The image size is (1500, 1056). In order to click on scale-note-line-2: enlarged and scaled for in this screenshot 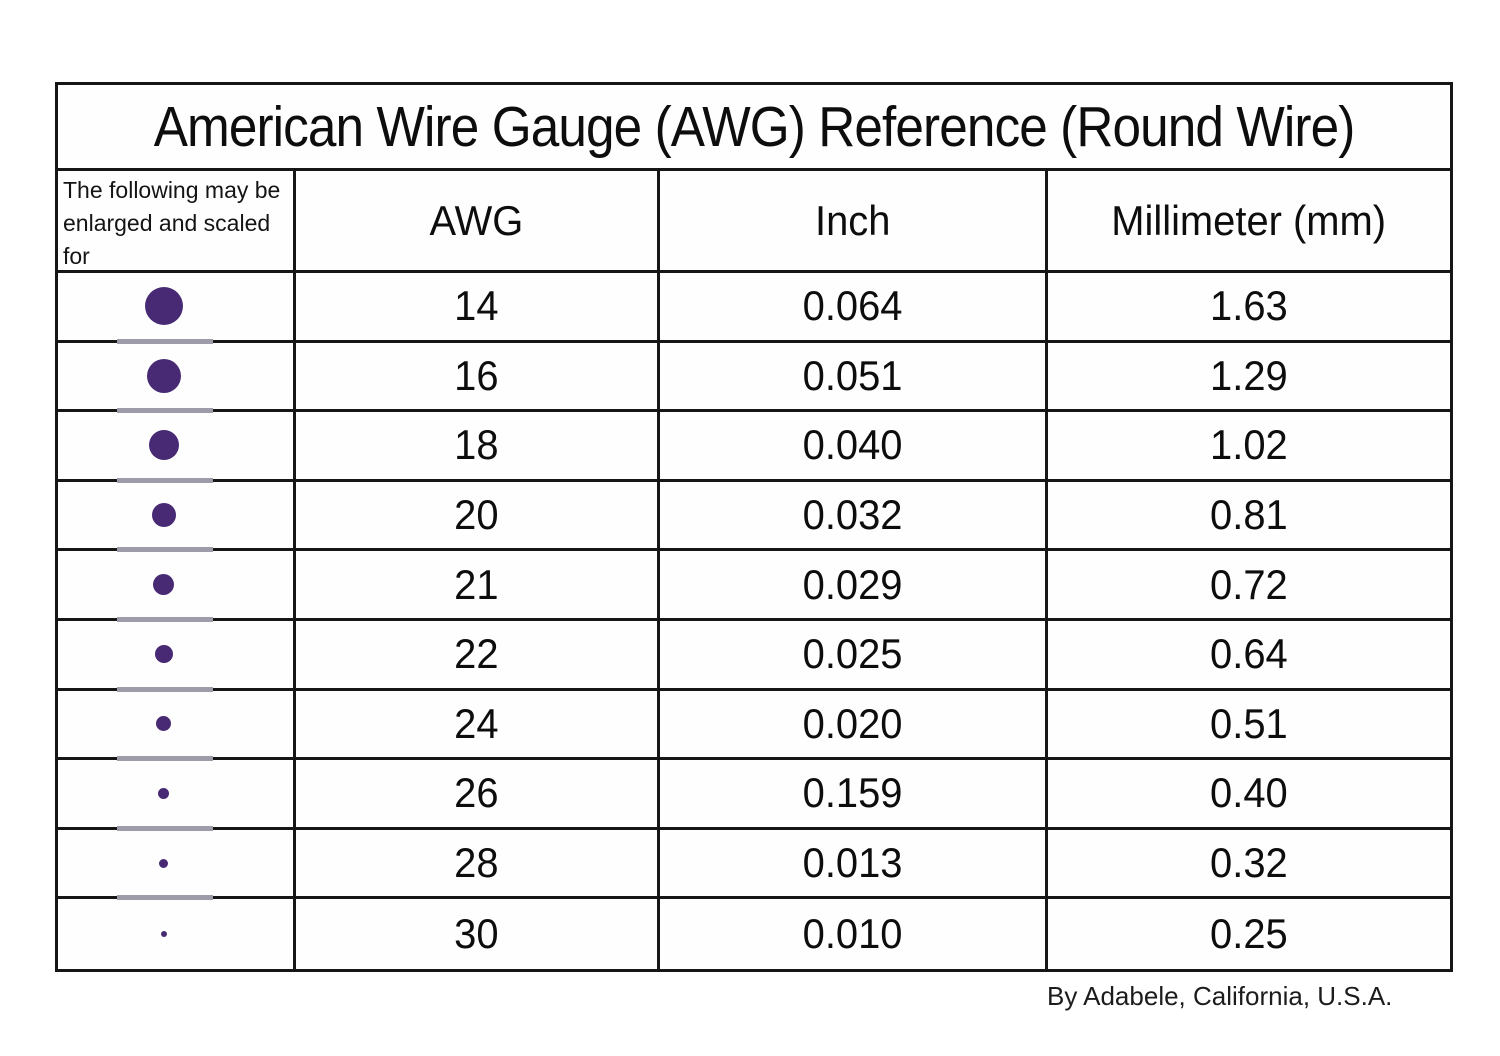, I will do `click(167, 239)`.